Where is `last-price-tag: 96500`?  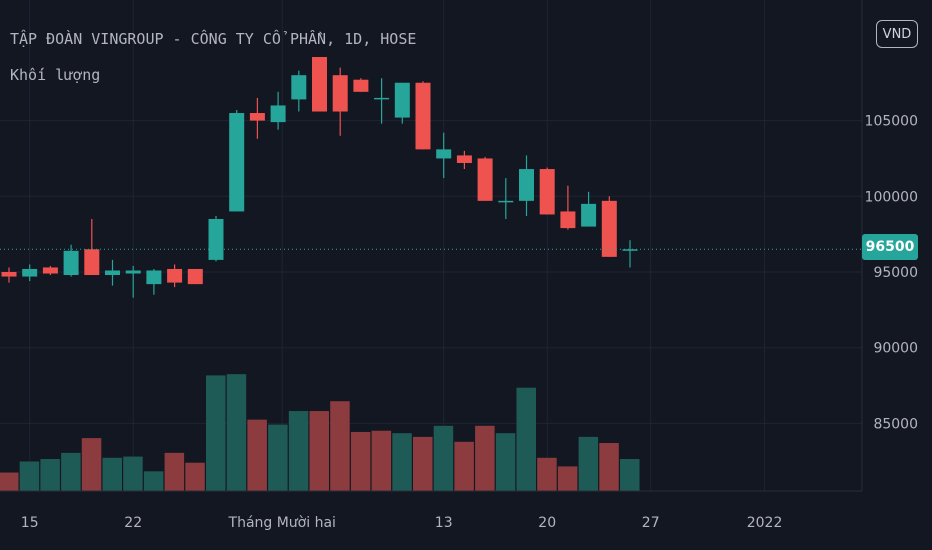
last-price-tag: 96500 is located at coordinates (890, 247).